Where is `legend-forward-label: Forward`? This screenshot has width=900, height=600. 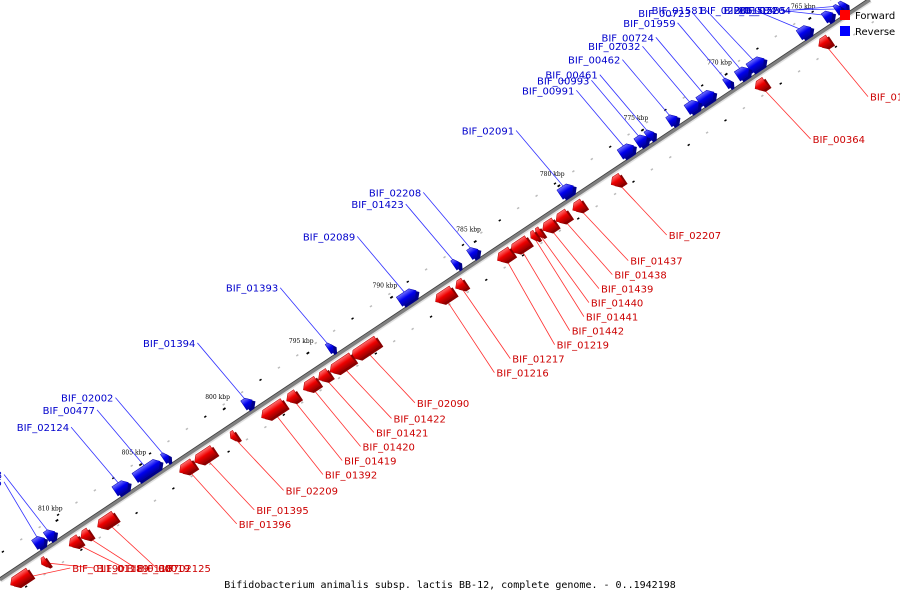 legend-forward-label: Forward is located at coordinates (875, 16).